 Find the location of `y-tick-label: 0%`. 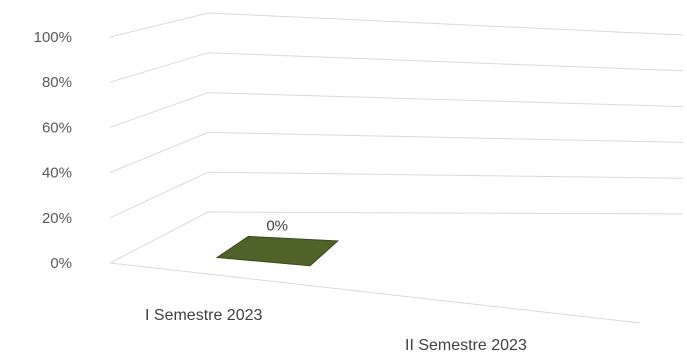

y-tick-label: 0% is located at coordinates (61, 263).